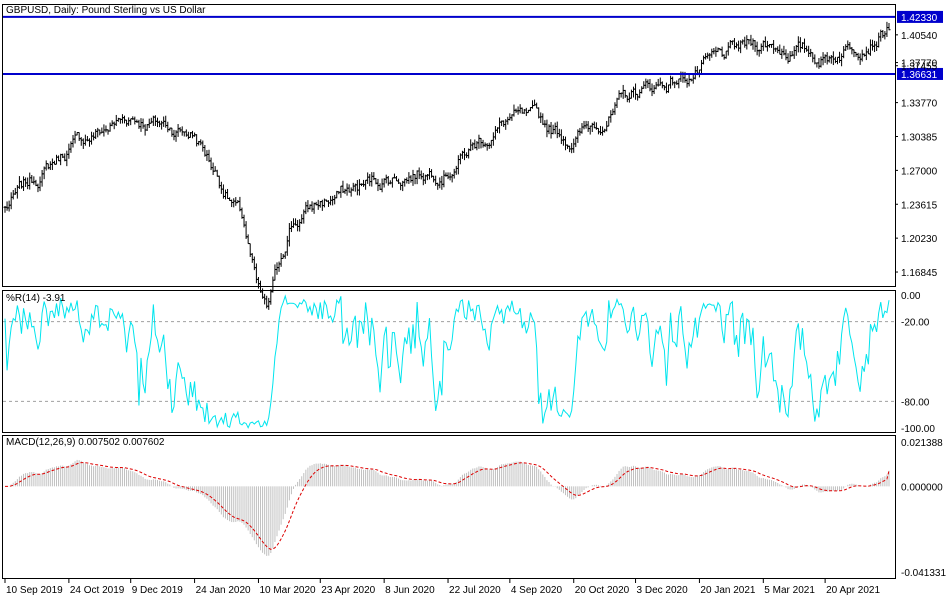  What do you see at coordinates (919, 239) in the screenshot?
I see `price-tick-label: 1.20230` at bounding box center [919, 239].